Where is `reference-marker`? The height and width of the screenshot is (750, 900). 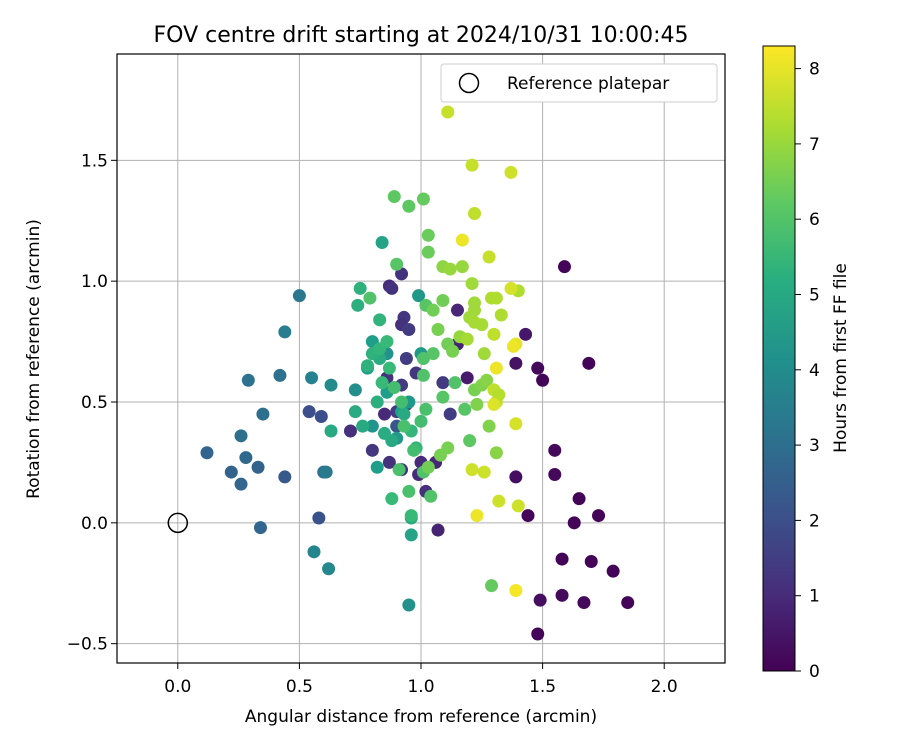 reference-marker is located at coordinates (178, 523).